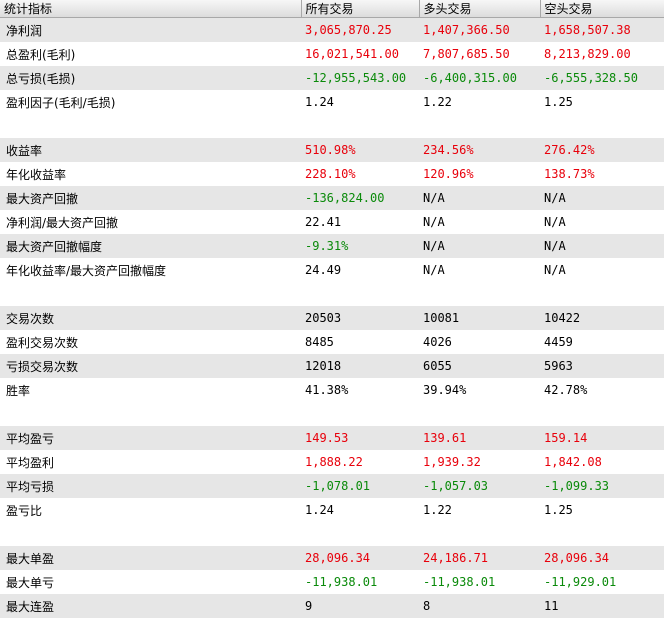  I want to click on value-short-trades: -11,929.01, so click(602, 582).